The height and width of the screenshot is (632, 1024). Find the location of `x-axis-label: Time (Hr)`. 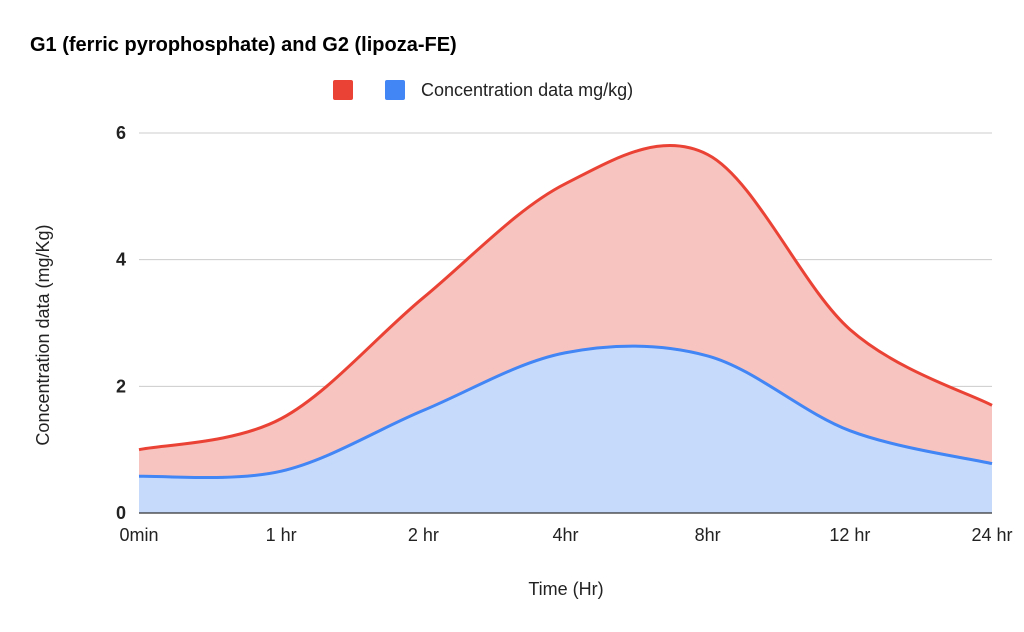

x-axis-label: Time (Hr) is located at coordinates (565, 589).